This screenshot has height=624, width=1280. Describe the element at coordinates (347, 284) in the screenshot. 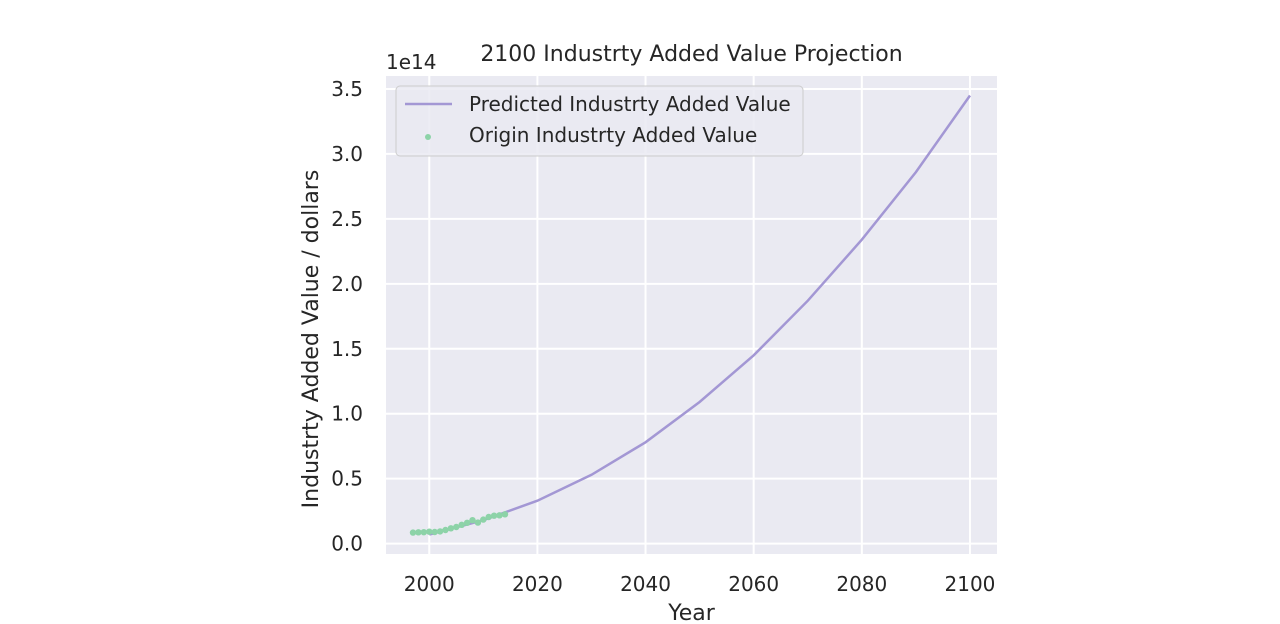

I see `y-tick-label: 2.0` at that location.